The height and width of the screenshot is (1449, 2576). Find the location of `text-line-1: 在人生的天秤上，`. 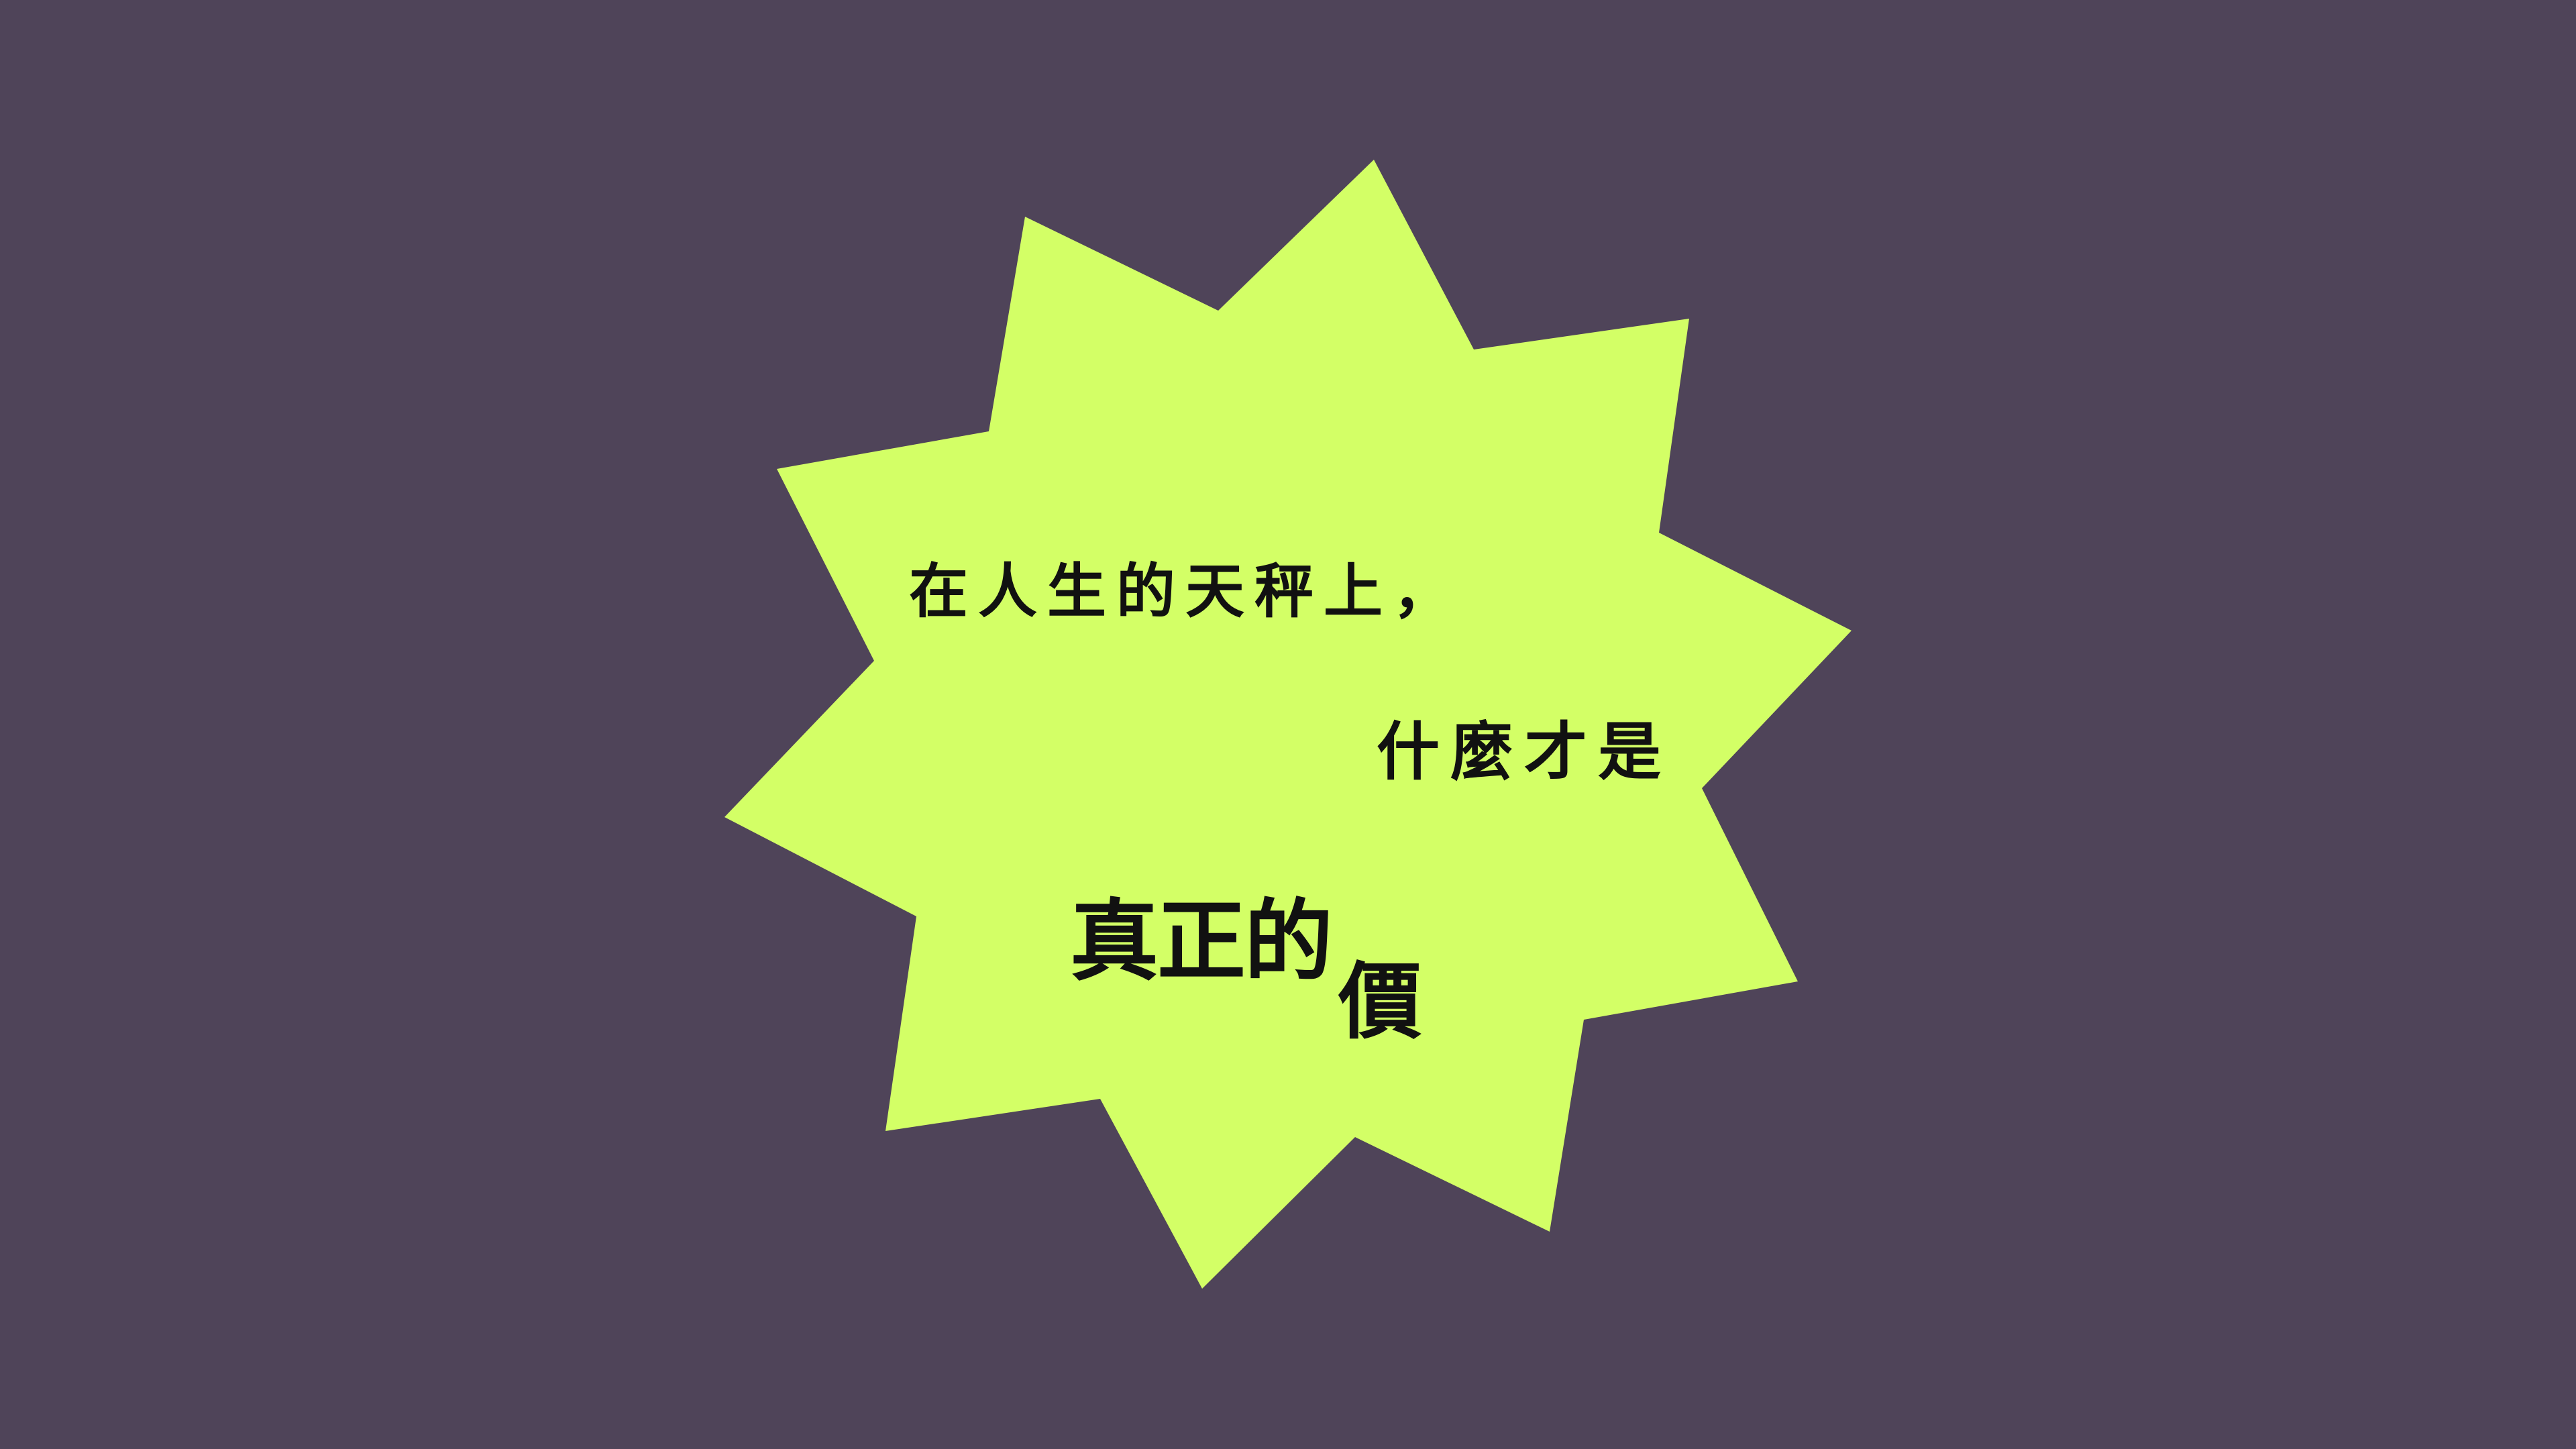

text-line-1: 在人生的天秤上， is located at coordinates (1185, 591).